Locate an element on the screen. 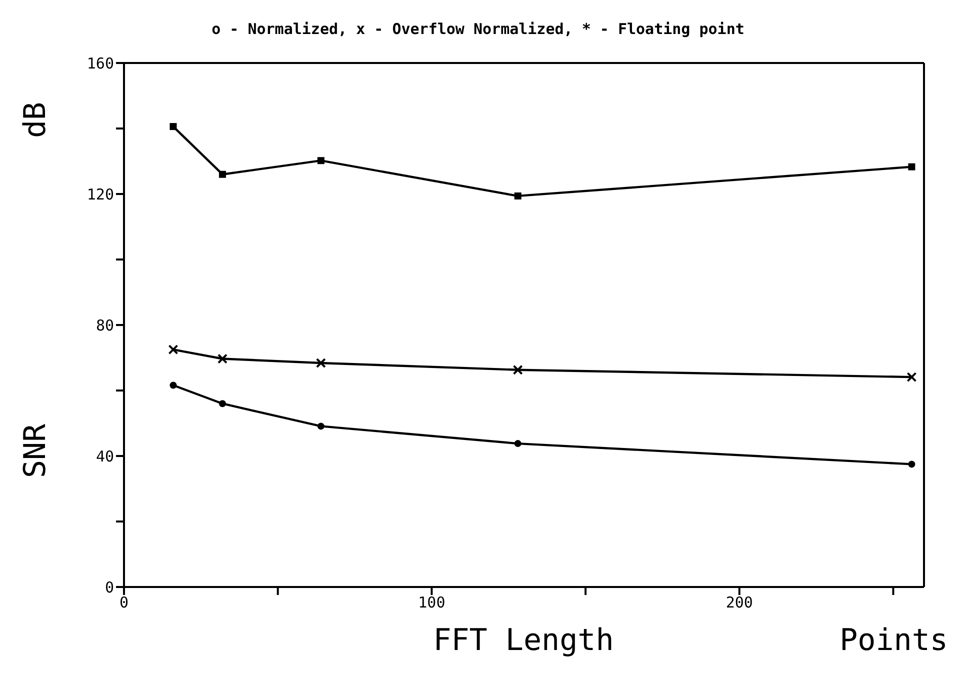  x-tick-label: 100 is located at coordinates (432, 603).